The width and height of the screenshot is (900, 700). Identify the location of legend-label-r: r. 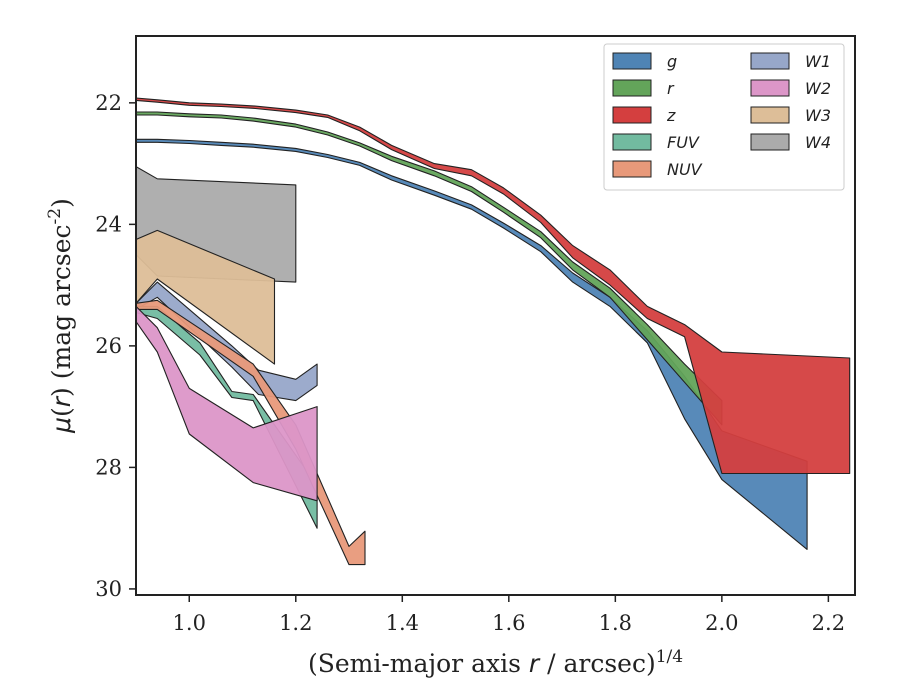
(671, 88).